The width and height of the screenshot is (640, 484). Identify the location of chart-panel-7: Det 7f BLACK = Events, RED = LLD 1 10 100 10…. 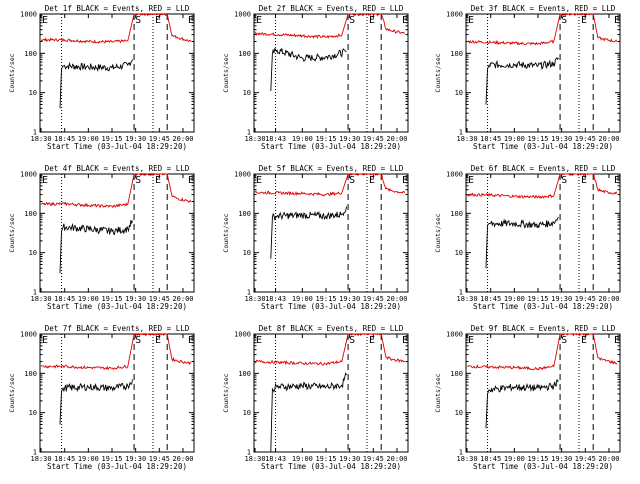
(101, 397).